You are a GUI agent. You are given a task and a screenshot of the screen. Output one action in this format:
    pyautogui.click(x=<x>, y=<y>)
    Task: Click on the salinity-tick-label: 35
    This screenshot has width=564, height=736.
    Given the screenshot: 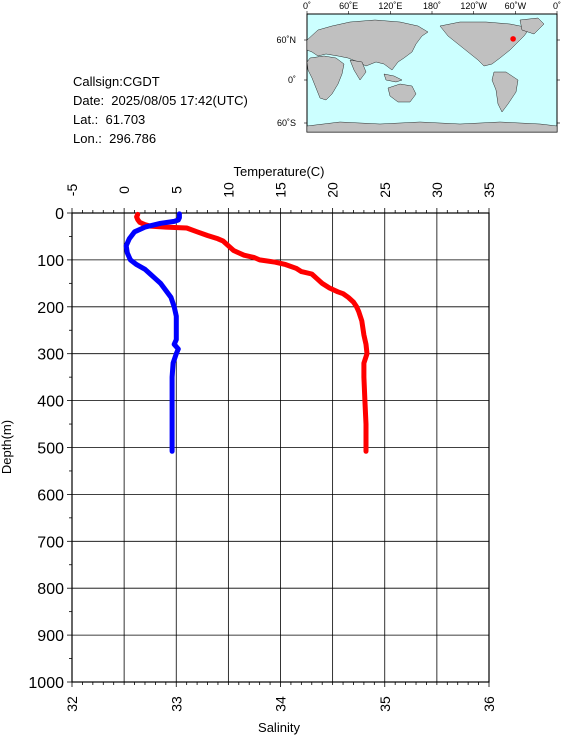 What is the action you would take?
    pyautogui.click(x=385, y=704)
    